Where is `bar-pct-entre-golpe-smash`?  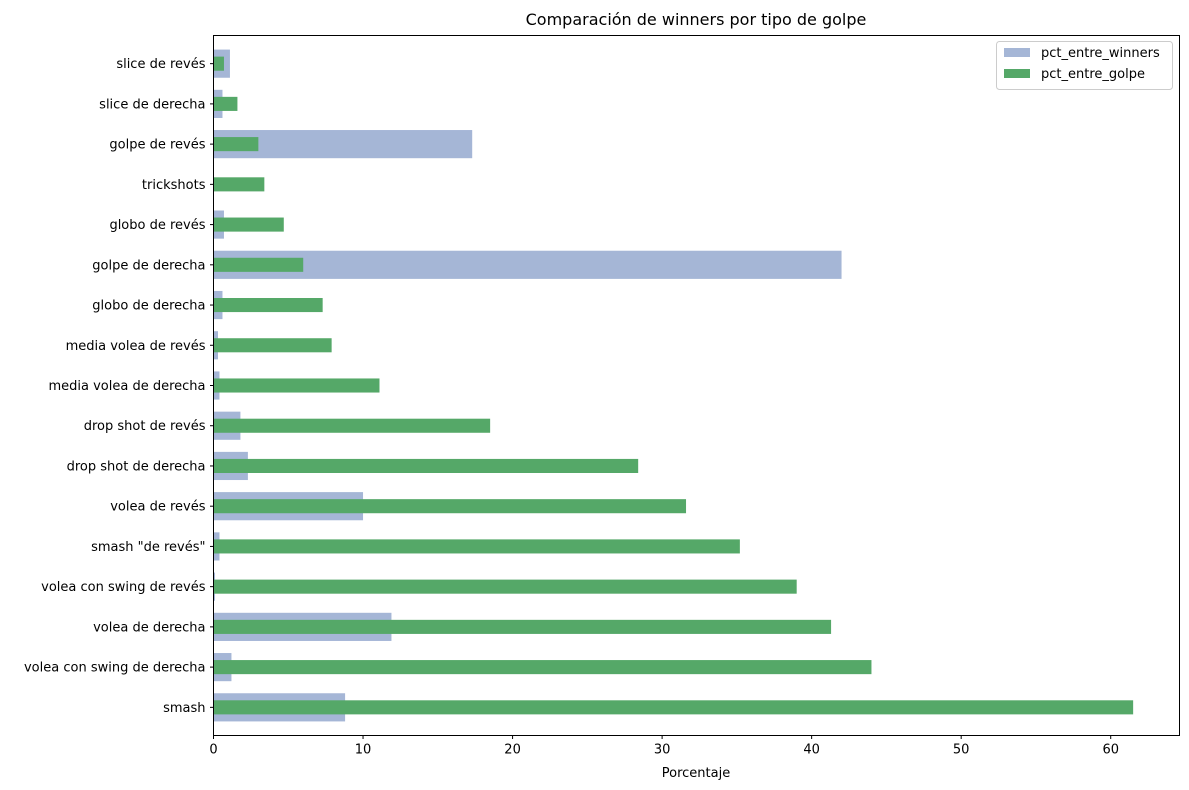
bar-pct-entre-golpe-smash is located at coordinates (673, 707).